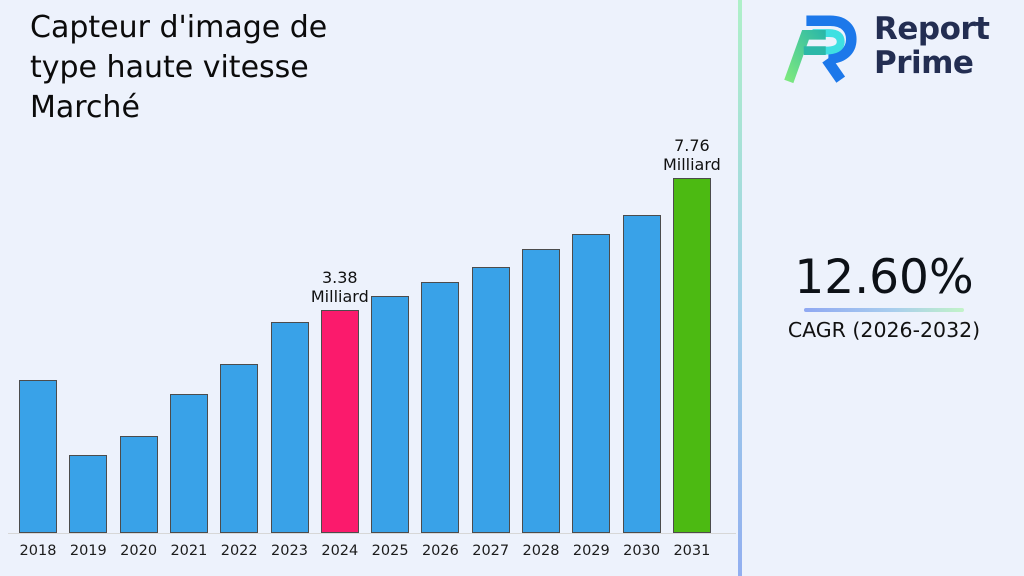 The height and width of the screenshot is (576, 1024). What do you see at coordinates (339, 421) in the screenshot?
I see `bar-2024` at bounding box center [339, 421].